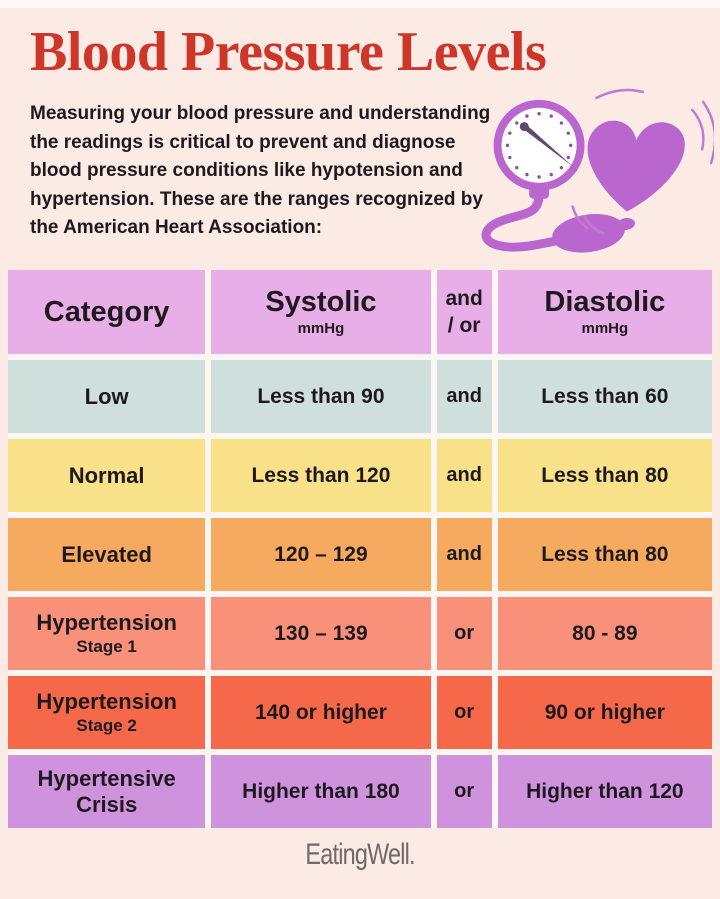 This screenshot has height=899, width=720. I want to click on row-crisis-category: Hypertensive Crisis, so click(107, 791).